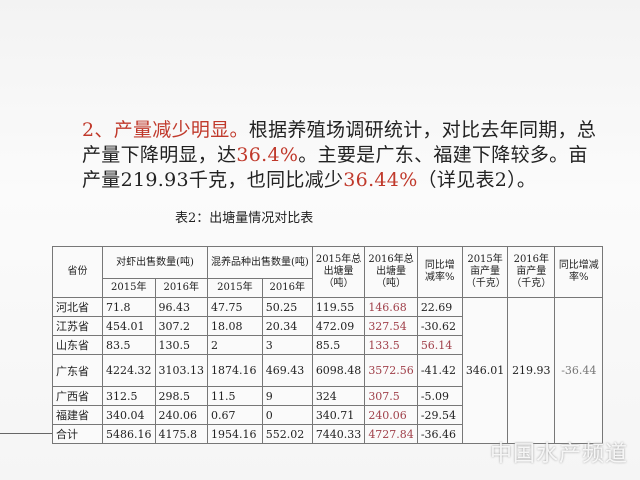 The width and height of the screenshot is (640, 480). What do you see at coordinates (235, 396) in the screenshot?
I see `value-cell: 11.5` at bounding box center [235, 396].